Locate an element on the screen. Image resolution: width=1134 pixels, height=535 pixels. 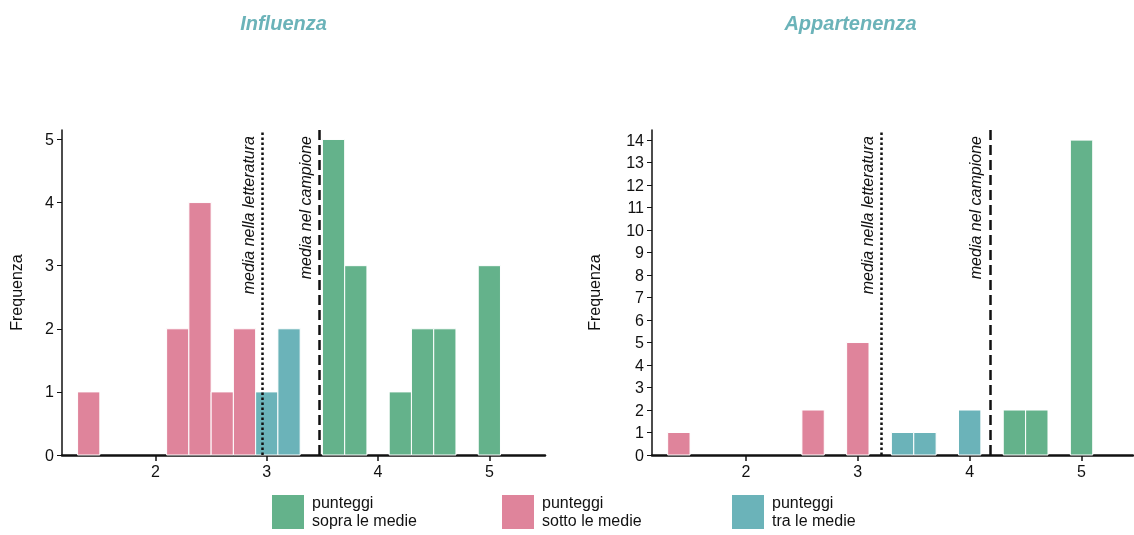
legend-label: punteggi sopra le medie is located at coordinates (364, 512).